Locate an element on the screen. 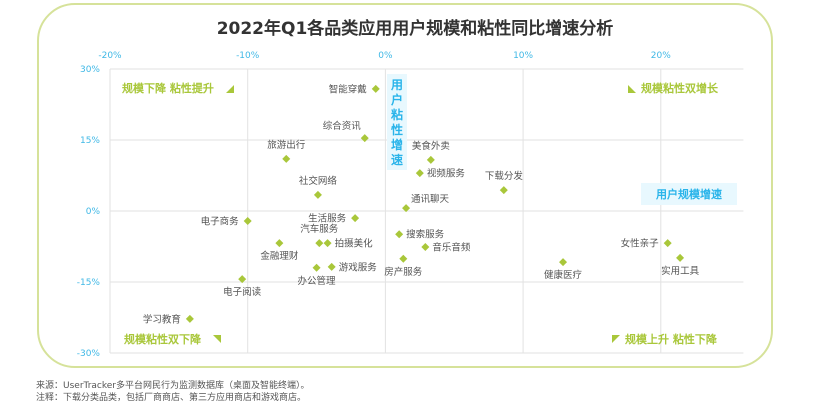  data-point: 综合资讯 is located at coordinates (346, 131).